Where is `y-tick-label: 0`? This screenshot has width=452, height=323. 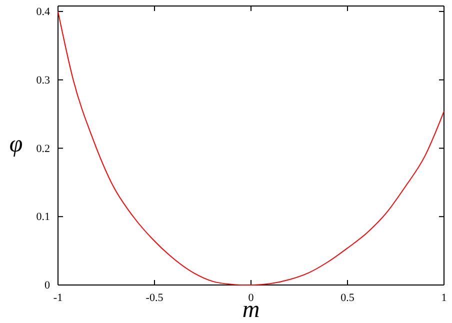
y-tick-label: 0 is located at coordinates (47, 286).